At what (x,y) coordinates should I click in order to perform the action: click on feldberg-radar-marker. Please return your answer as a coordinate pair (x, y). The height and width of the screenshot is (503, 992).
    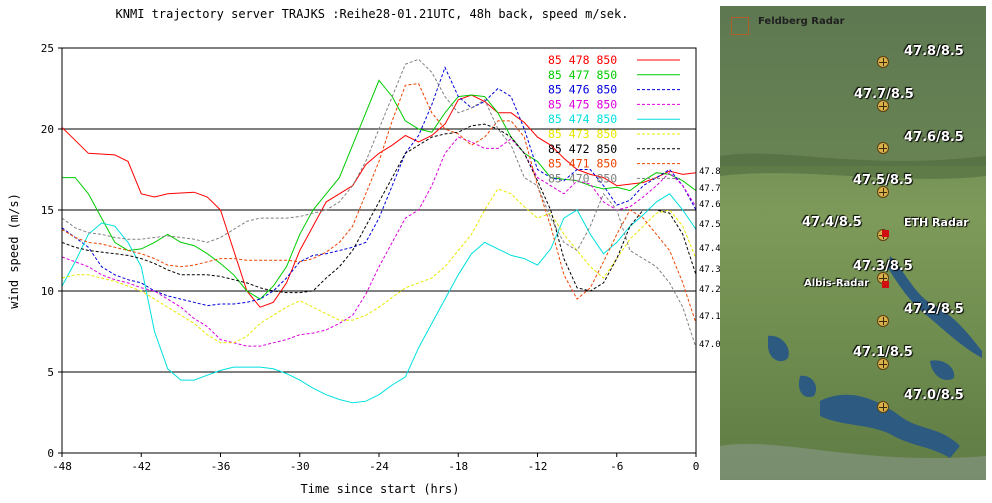
    Looking at the image, I should click on (740, 26).